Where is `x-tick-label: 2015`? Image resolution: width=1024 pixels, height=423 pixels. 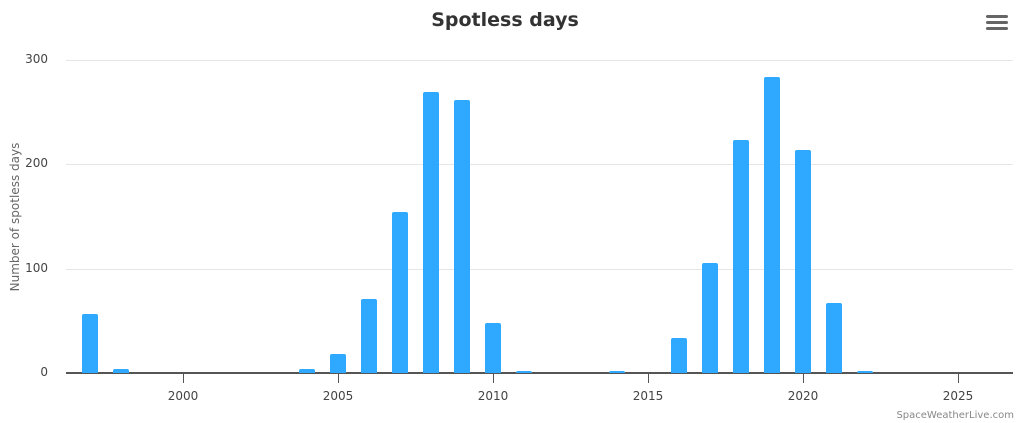
x-tick-label: 2015 is located at coordinates (648, 396).